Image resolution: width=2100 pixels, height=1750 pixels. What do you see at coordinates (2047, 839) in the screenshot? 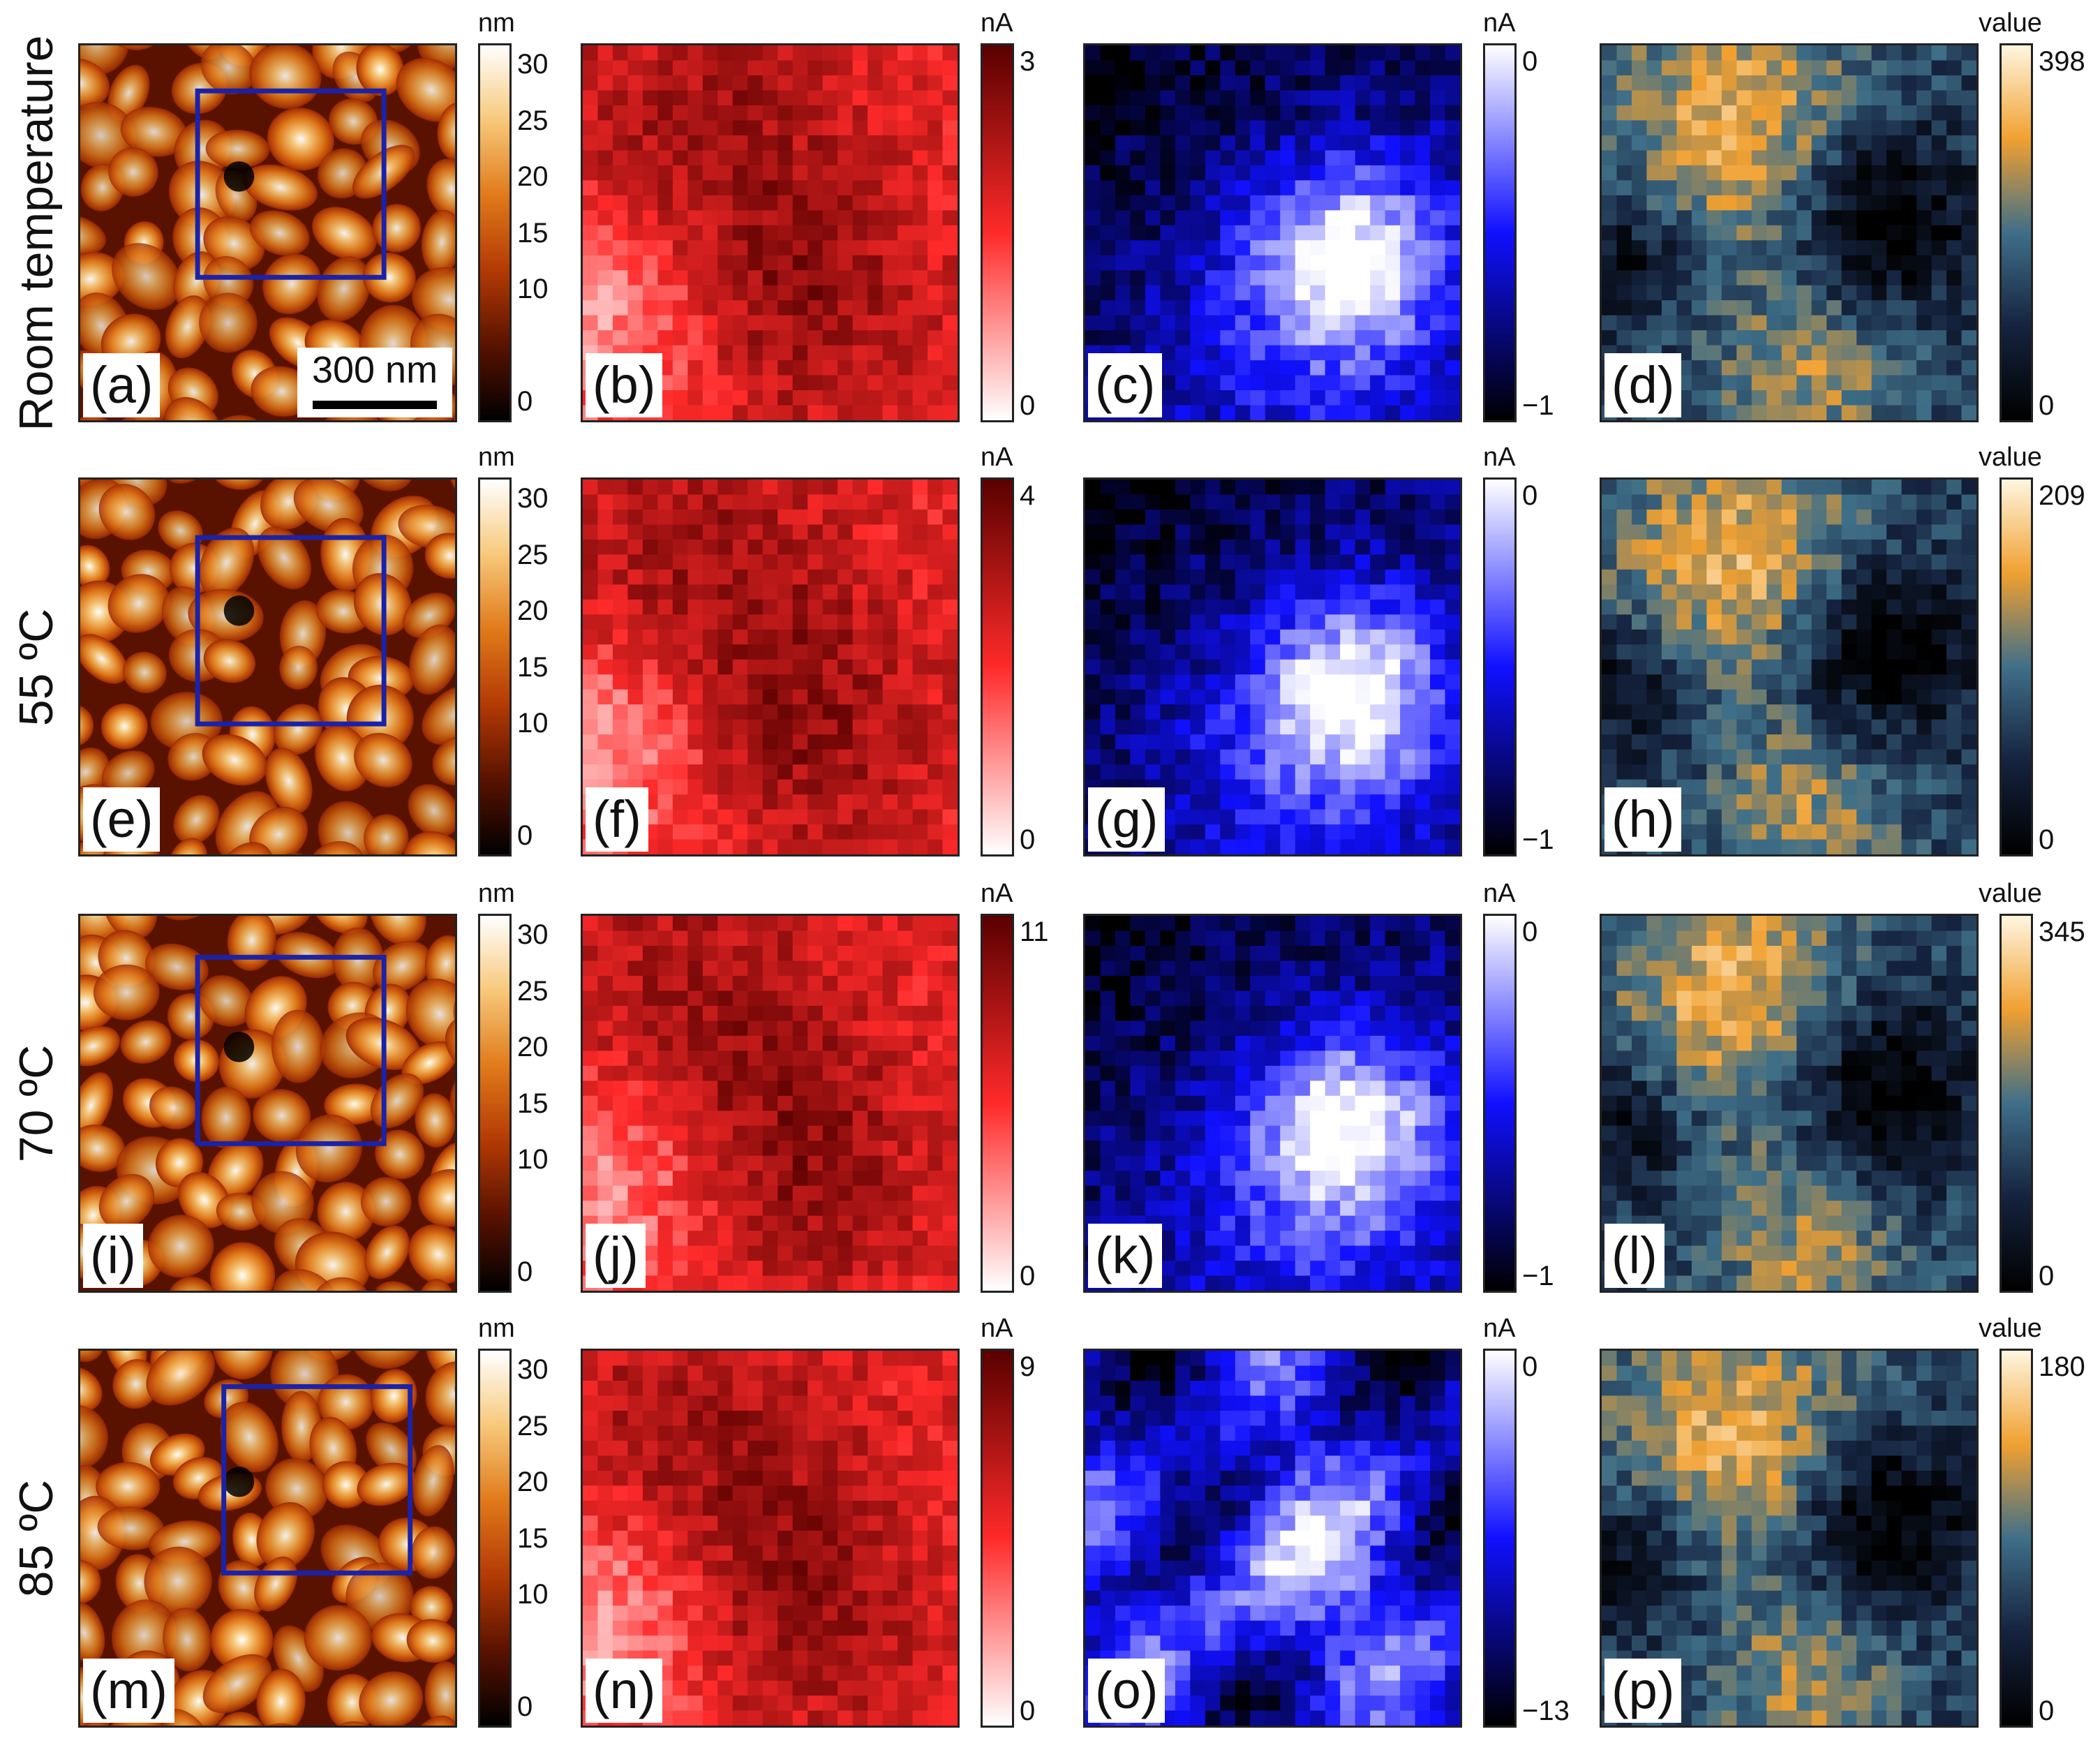
I see `colorbar-min: 0` at bounding box center [2047, 839].